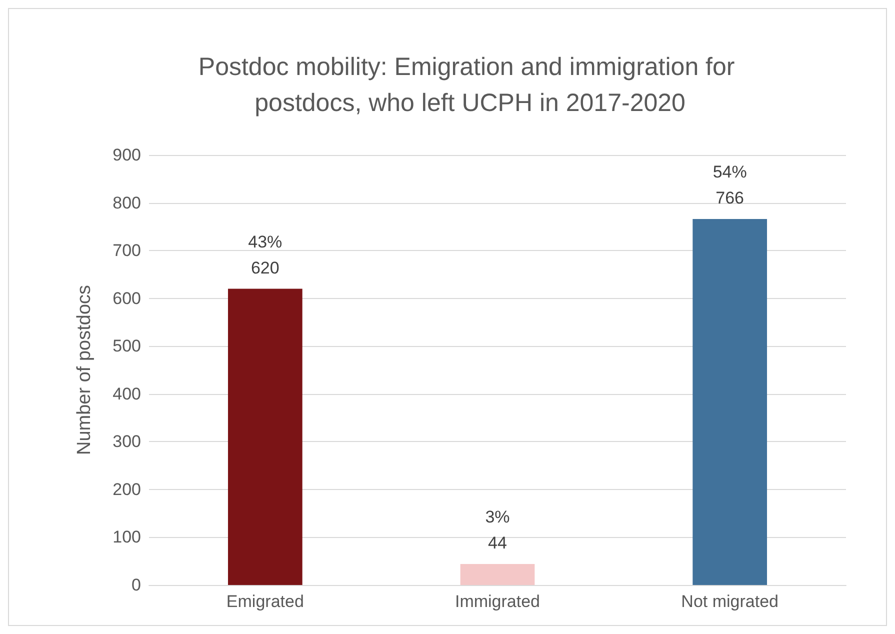 This screenshot has width=895, height=634. What do you see at coordinates (126, 394) in the screenshot?
I see `y-tick-label: 400` at bounding box center [126, 394].